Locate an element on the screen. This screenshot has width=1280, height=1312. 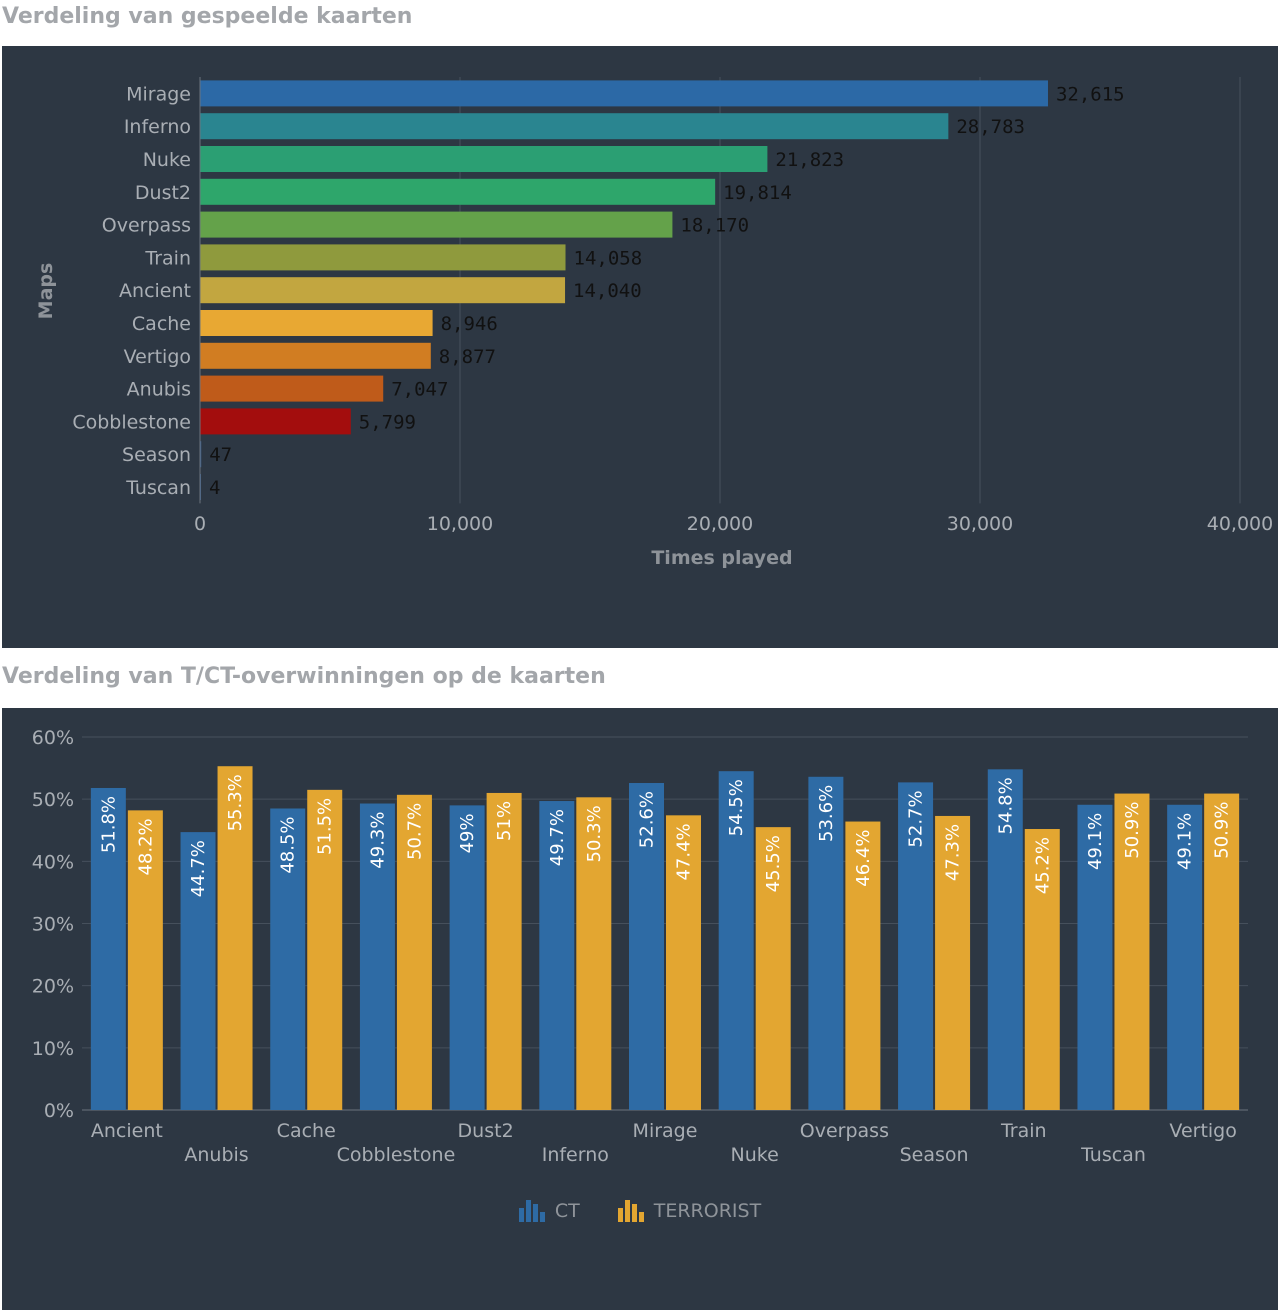
data-label: 21,823 is located at coordinates (809, 160).